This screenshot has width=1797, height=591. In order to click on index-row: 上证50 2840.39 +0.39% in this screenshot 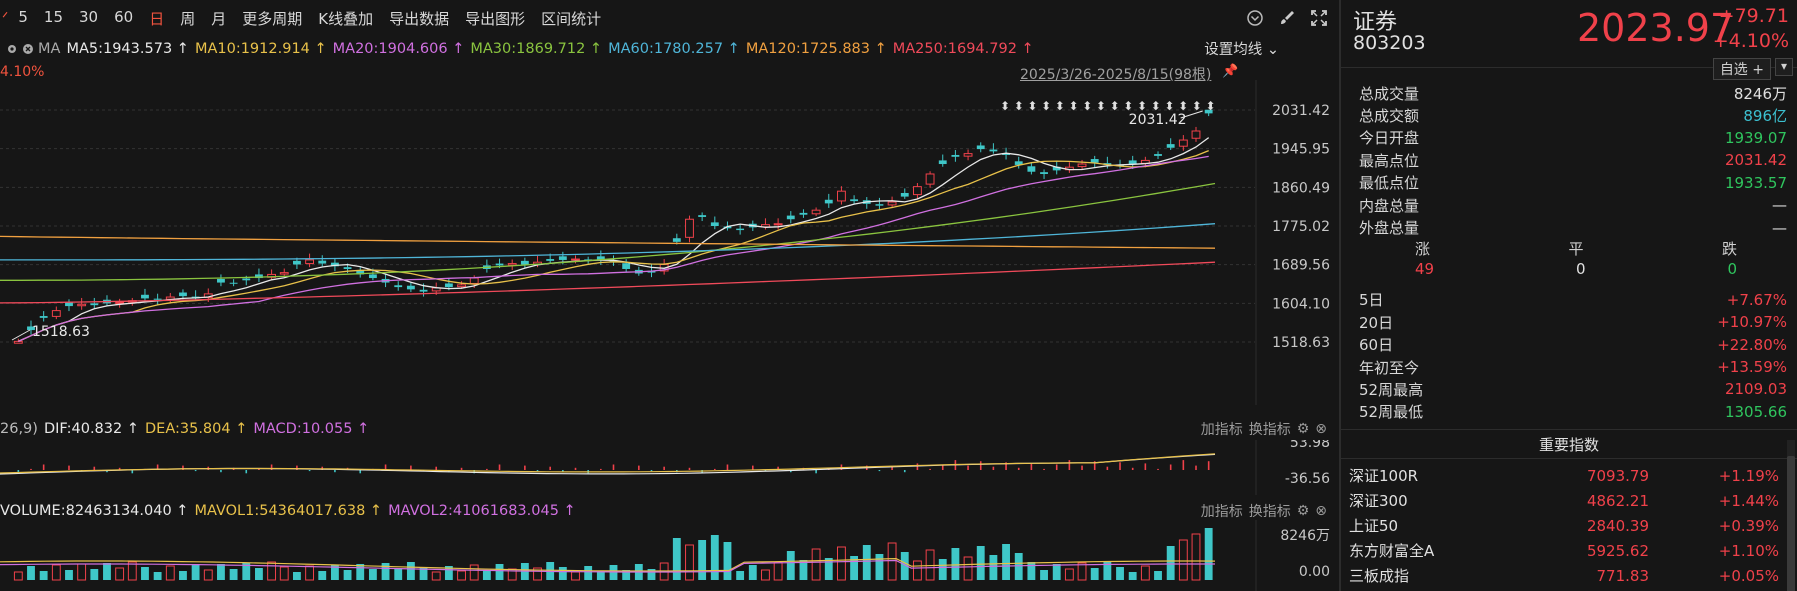, I will do `click(1569, 525)`.